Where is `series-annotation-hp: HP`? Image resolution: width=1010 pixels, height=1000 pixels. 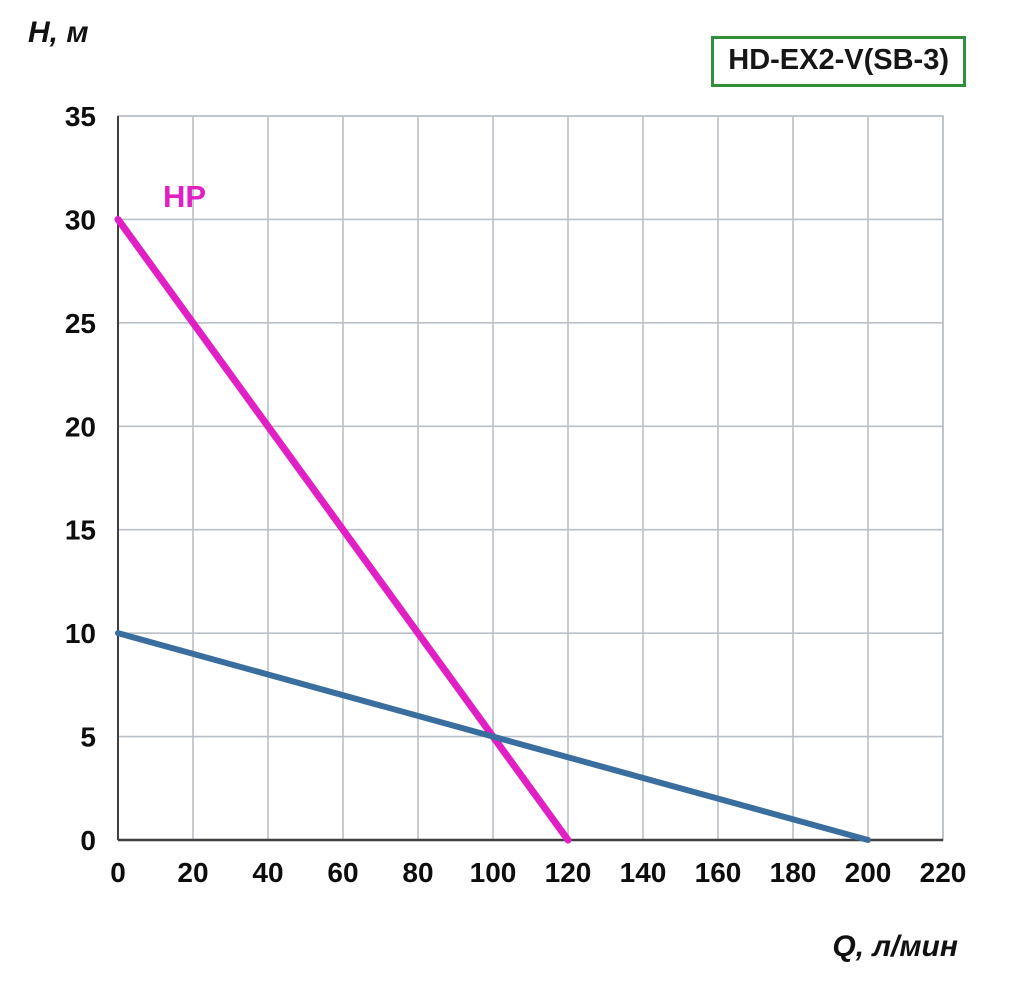 series-annotation-hp: HP is located at coordinates (184, 196).